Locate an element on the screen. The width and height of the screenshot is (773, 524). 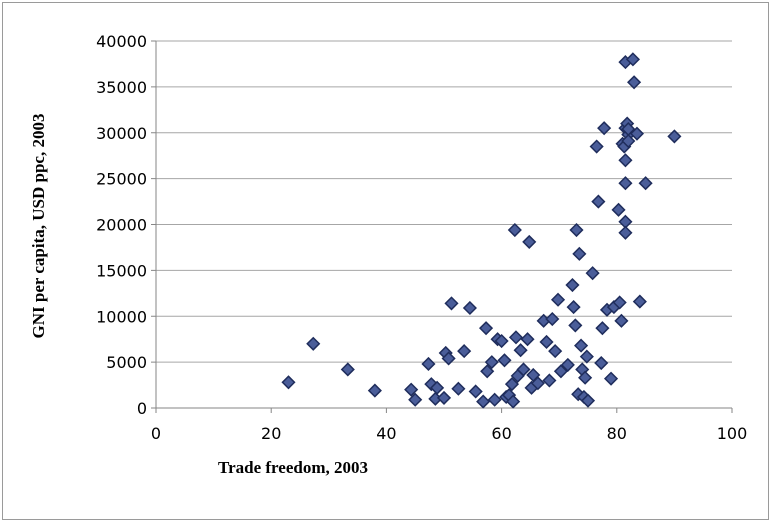
y-tick-label: 10000 is located at coordinates (121, 316).